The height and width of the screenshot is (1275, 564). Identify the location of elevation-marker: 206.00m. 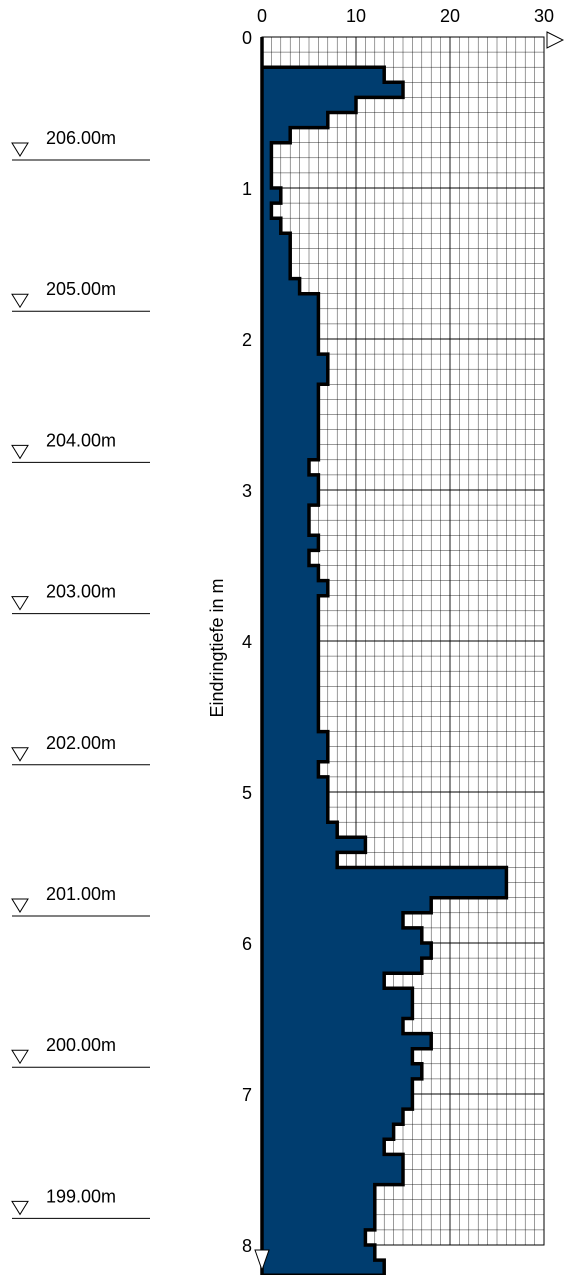
(80, 144).